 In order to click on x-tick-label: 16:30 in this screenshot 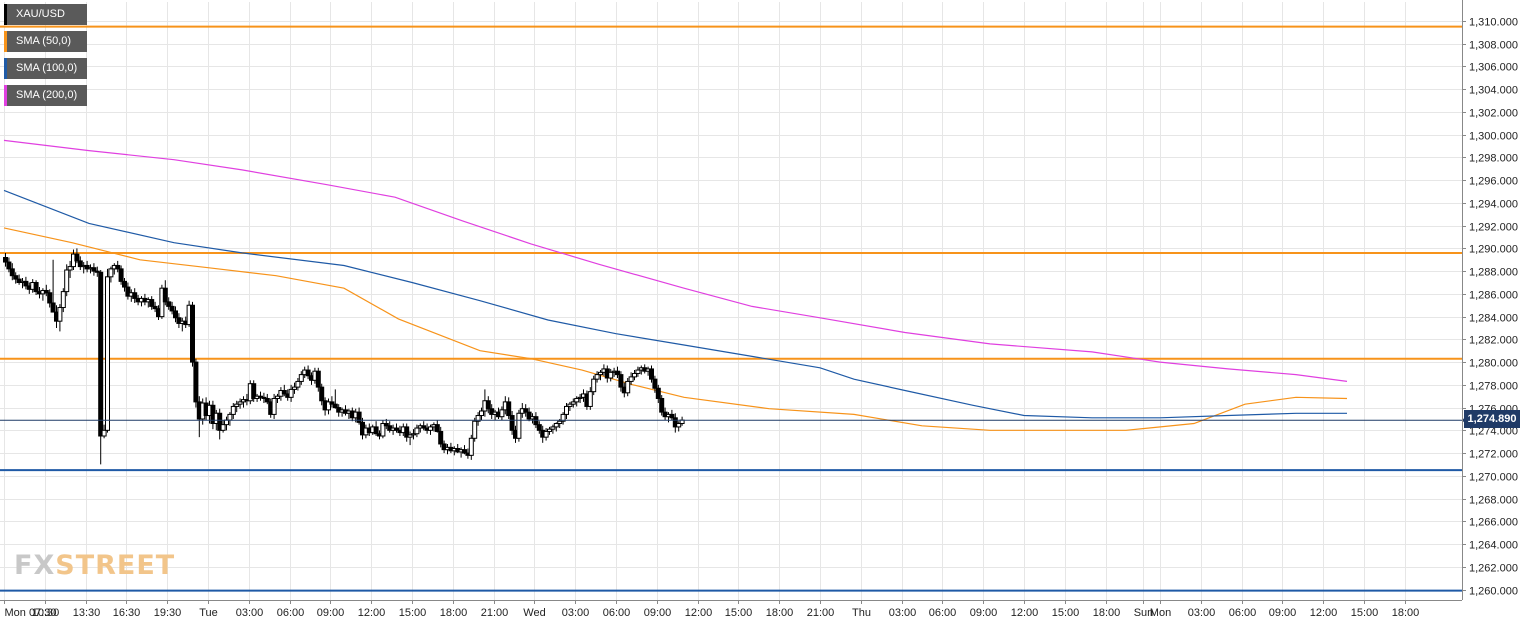, I will do `click(127, 613)`.